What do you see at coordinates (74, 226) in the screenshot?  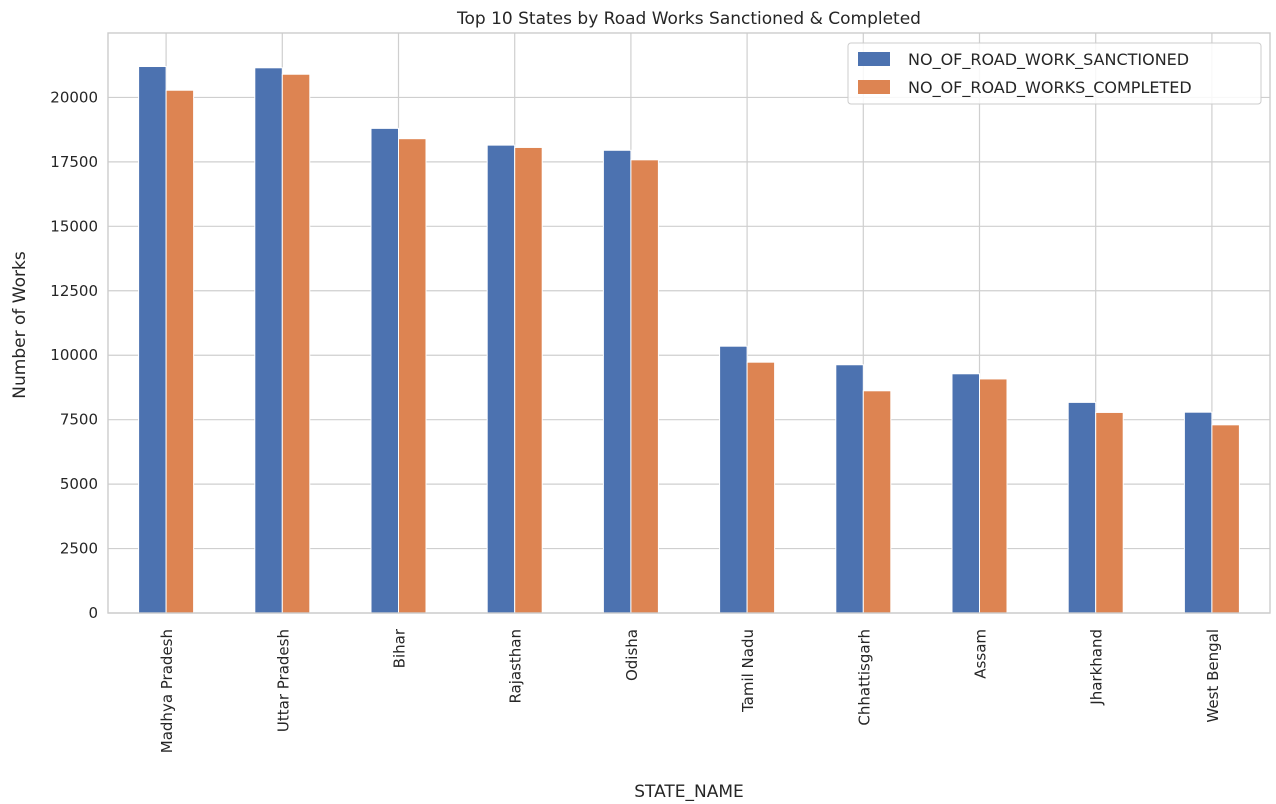 I see `y-tick-label: 15000` at bounding box center [74, 226].